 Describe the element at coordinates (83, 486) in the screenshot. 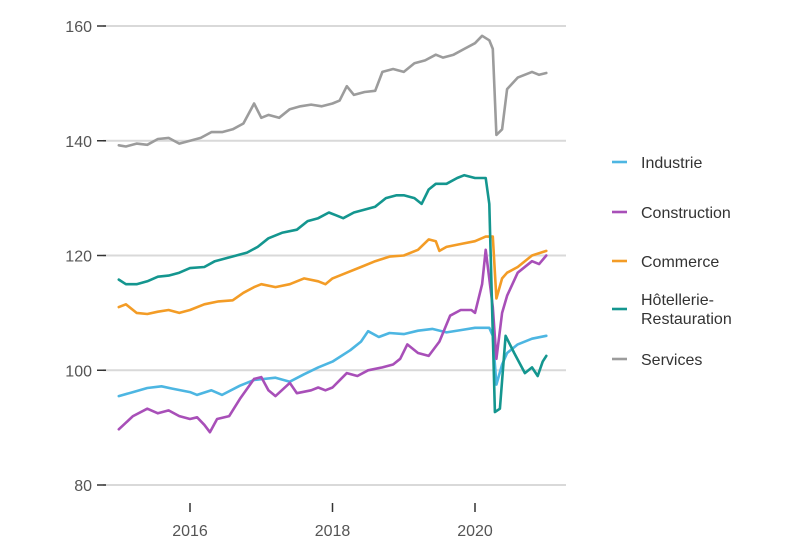

I see `y-tick-label-80: 80` at that location.